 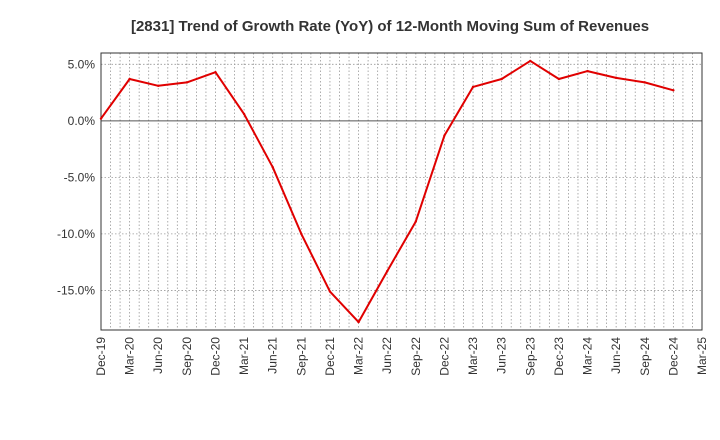 What do you see at coordinates (616, 355) in the screenshot?
I see `x-tick-label: Jun-24` at bounding box center [616, 355].